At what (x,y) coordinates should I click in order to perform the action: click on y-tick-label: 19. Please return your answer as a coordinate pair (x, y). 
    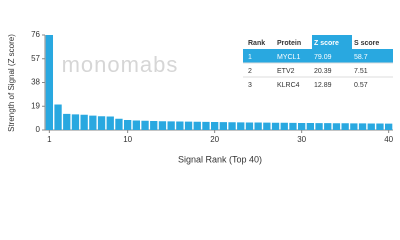
    Looking at the image, I should click on (35, 105).